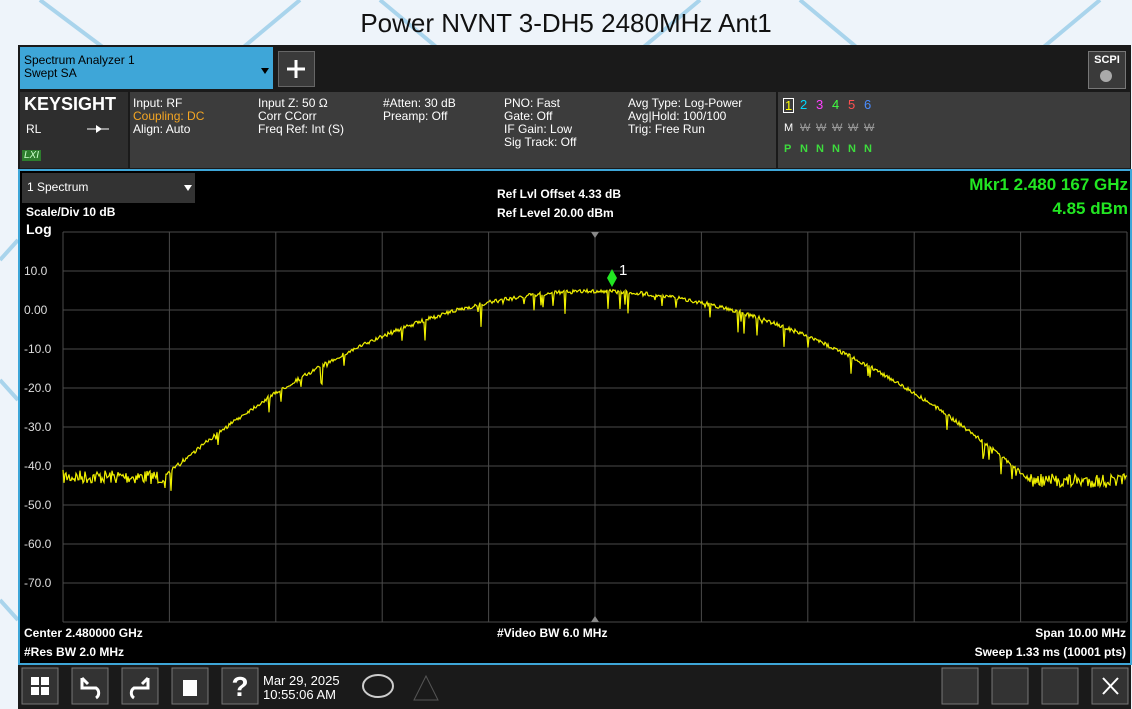  I want to click on trace-mode: M, so click(789, 128).